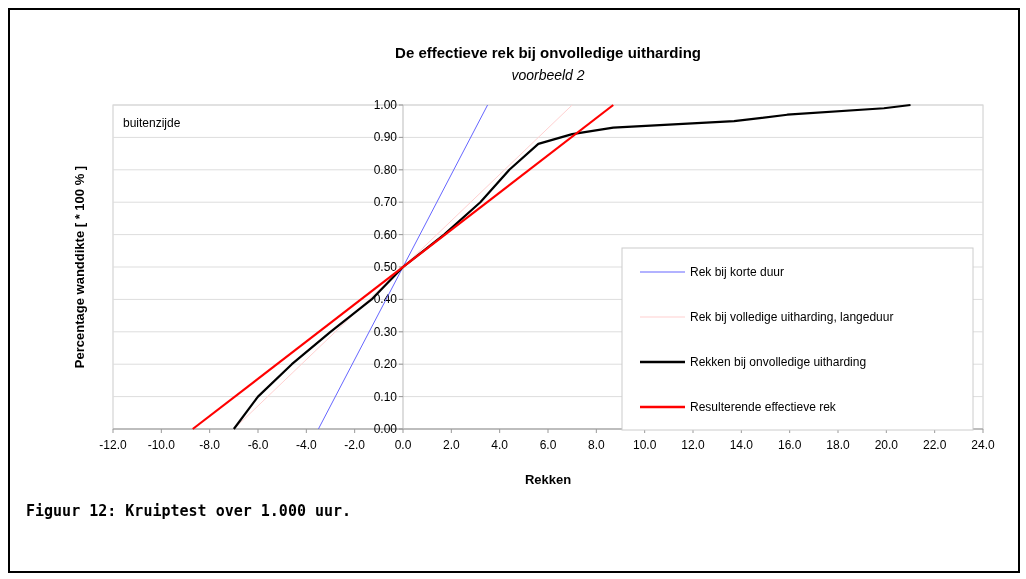 This screenshot has width=1026, height=579. I want to click on y-tick-label: 0.60, so click(385, 234).